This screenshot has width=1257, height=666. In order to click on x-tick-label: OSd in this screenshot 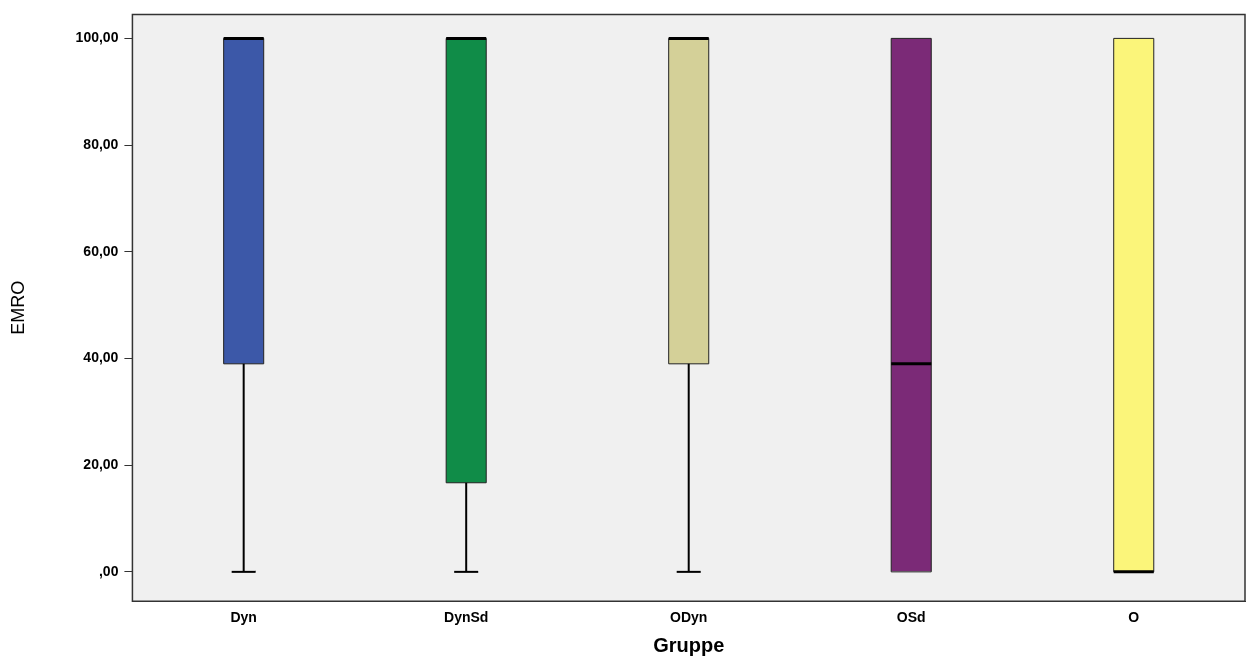, I will do `click(911, 617)`.